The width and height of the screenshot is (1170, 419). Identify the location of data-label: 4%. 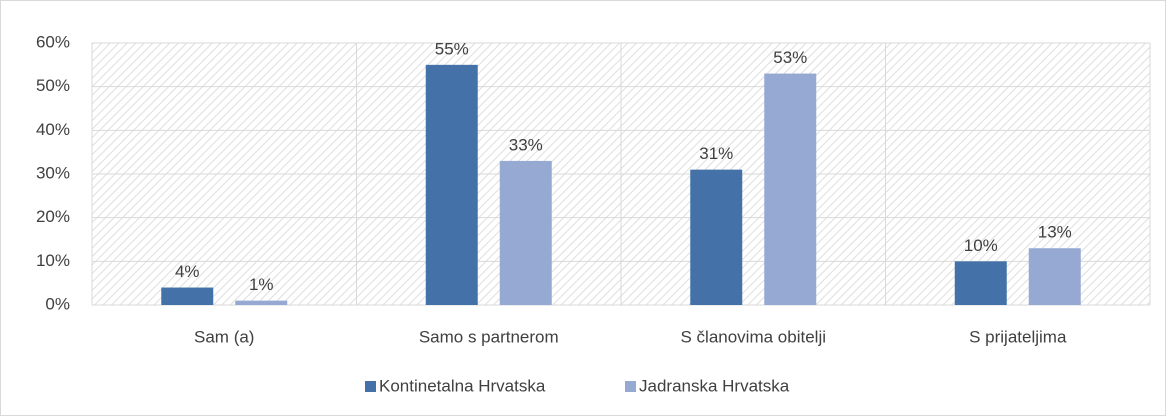
(187, 271).